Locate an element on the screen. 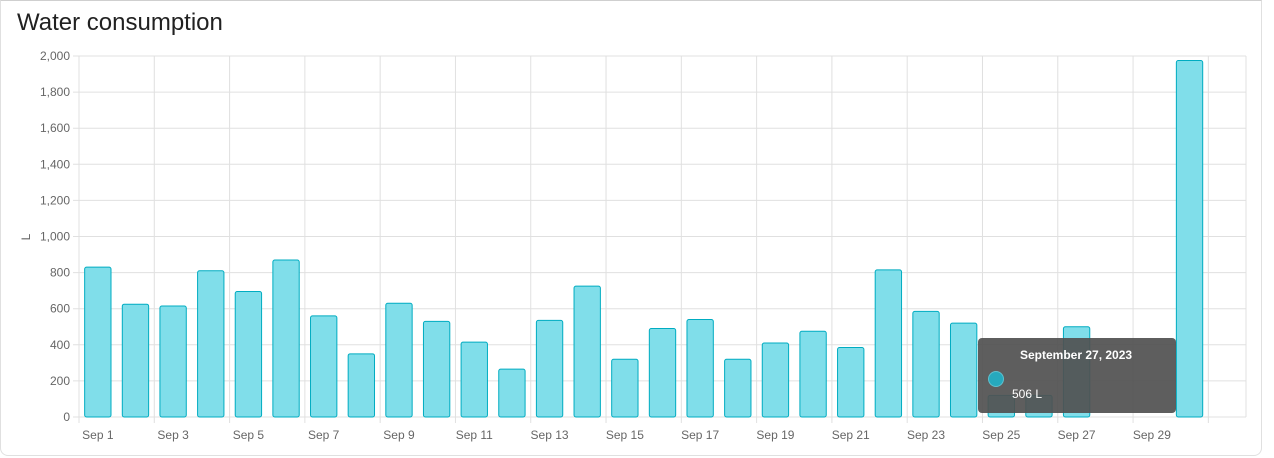 This screenshot has width=1274, height=458. x-tick-label: Sep 13 is located at coordinates (550, 435).